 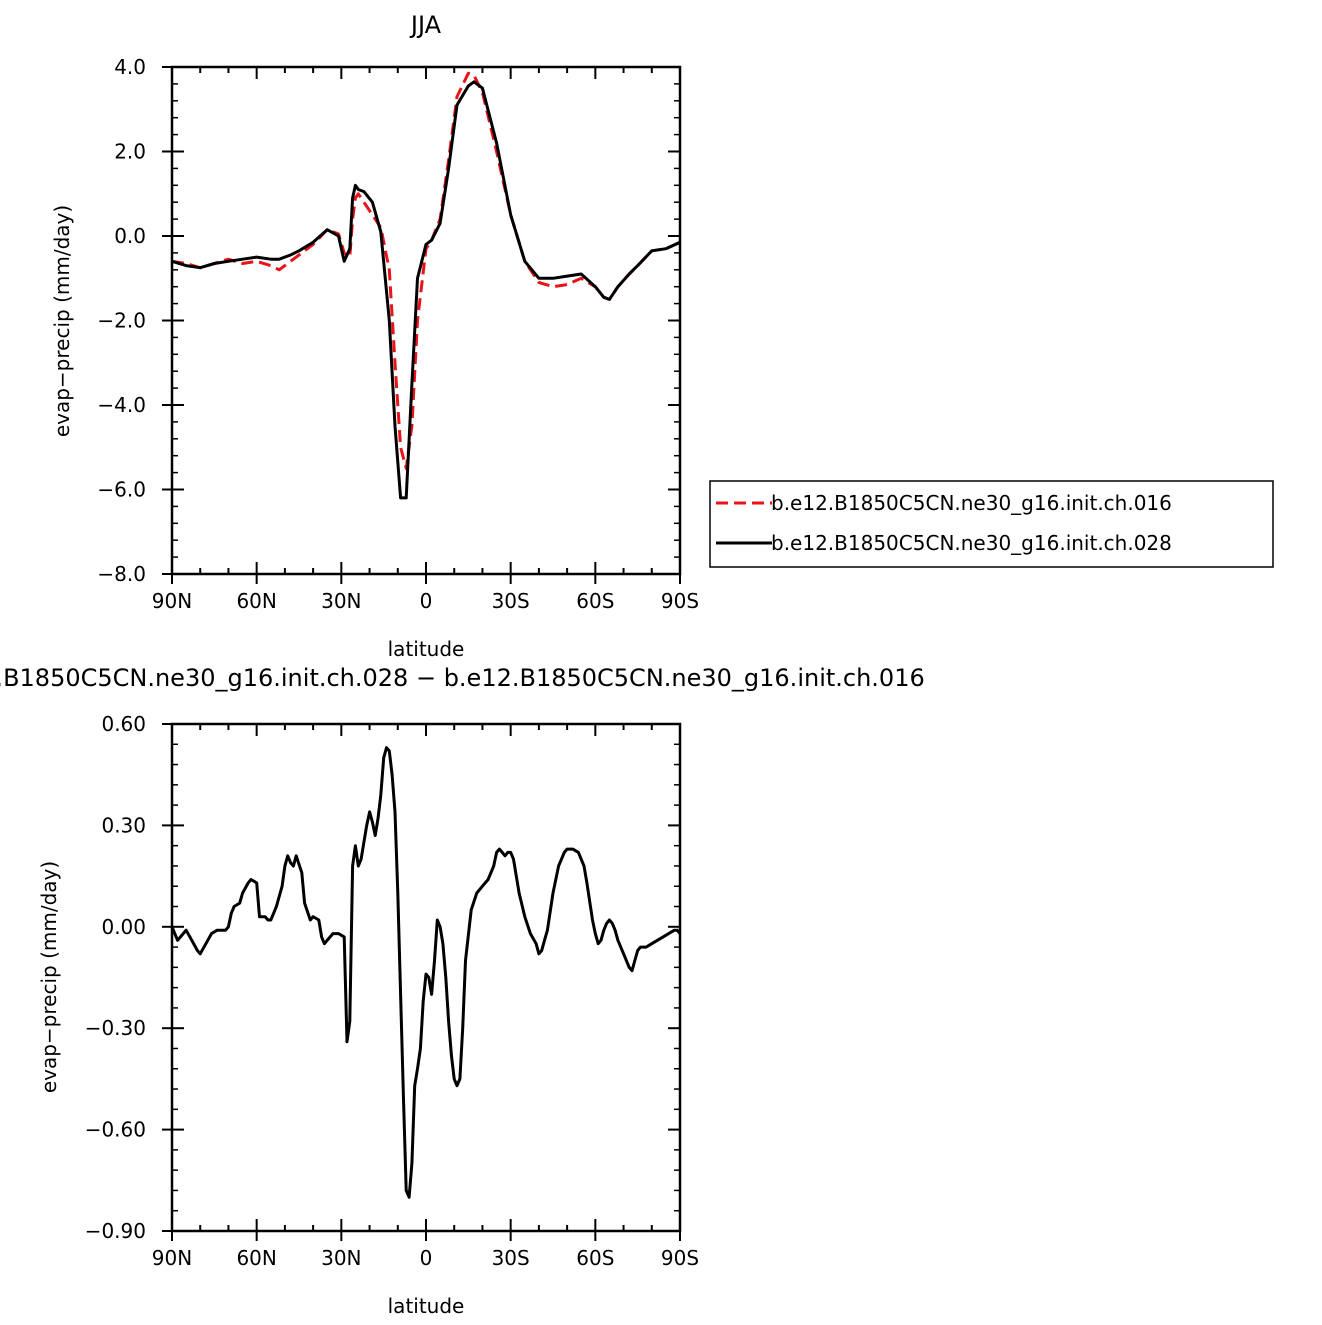 What do you see at coordinates (130, 152) in the screenshot?
I see `top-y-tick-label: 2.0` at bounding box center [130, 152].